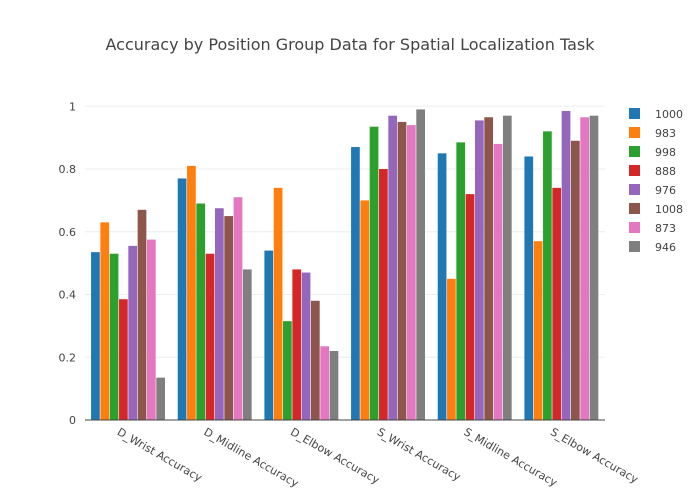 This screenshot has width=700, height=500. I want to click on x-tick-label: D_Wrist Accuracy, so click(160, 454).